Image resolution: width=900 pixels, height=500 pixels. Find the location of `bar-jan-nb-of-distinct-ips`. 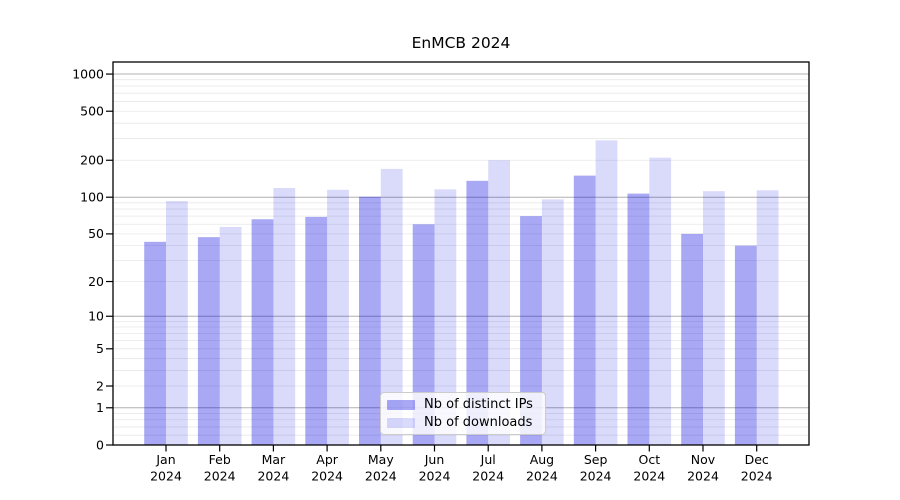

bar-jan-nb-of-distinct-ips is located at coordinates (155, 343).